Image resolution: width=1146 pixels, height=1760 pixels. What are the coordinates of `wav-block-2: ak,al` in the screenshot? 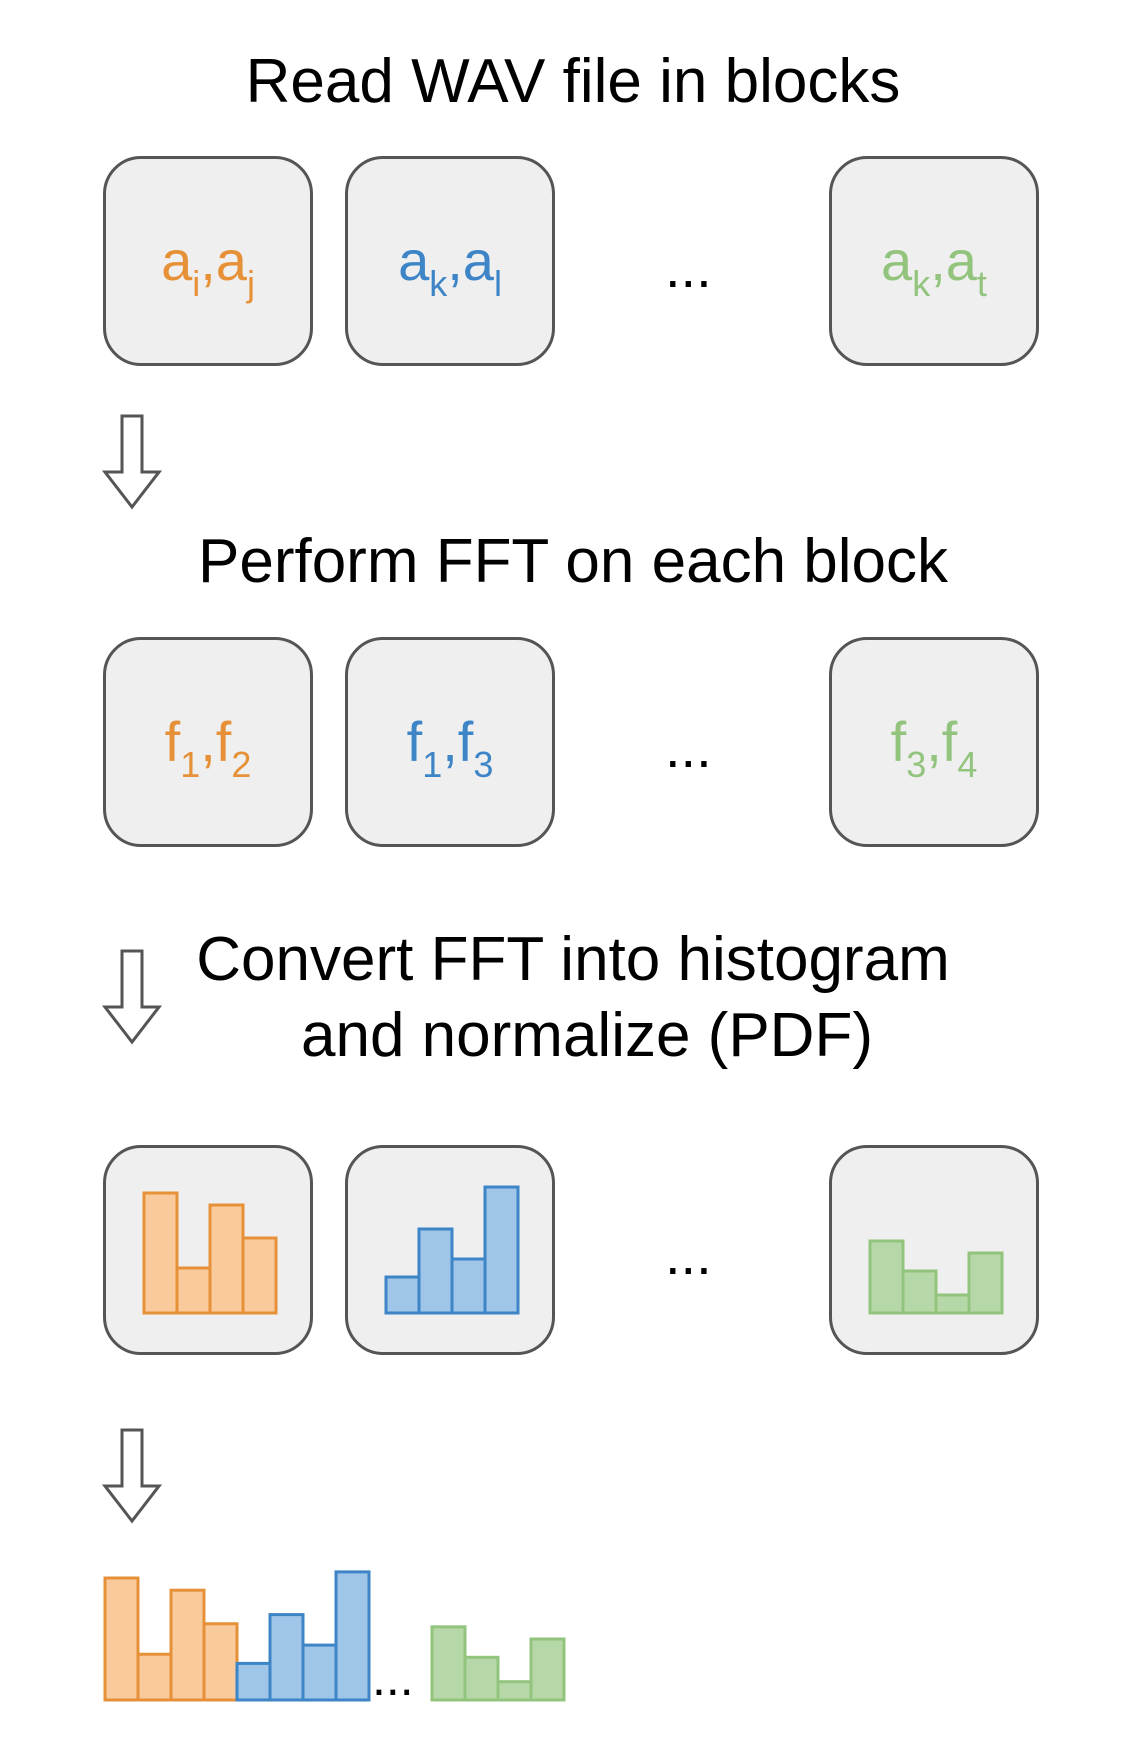 It's located at (450, 261).